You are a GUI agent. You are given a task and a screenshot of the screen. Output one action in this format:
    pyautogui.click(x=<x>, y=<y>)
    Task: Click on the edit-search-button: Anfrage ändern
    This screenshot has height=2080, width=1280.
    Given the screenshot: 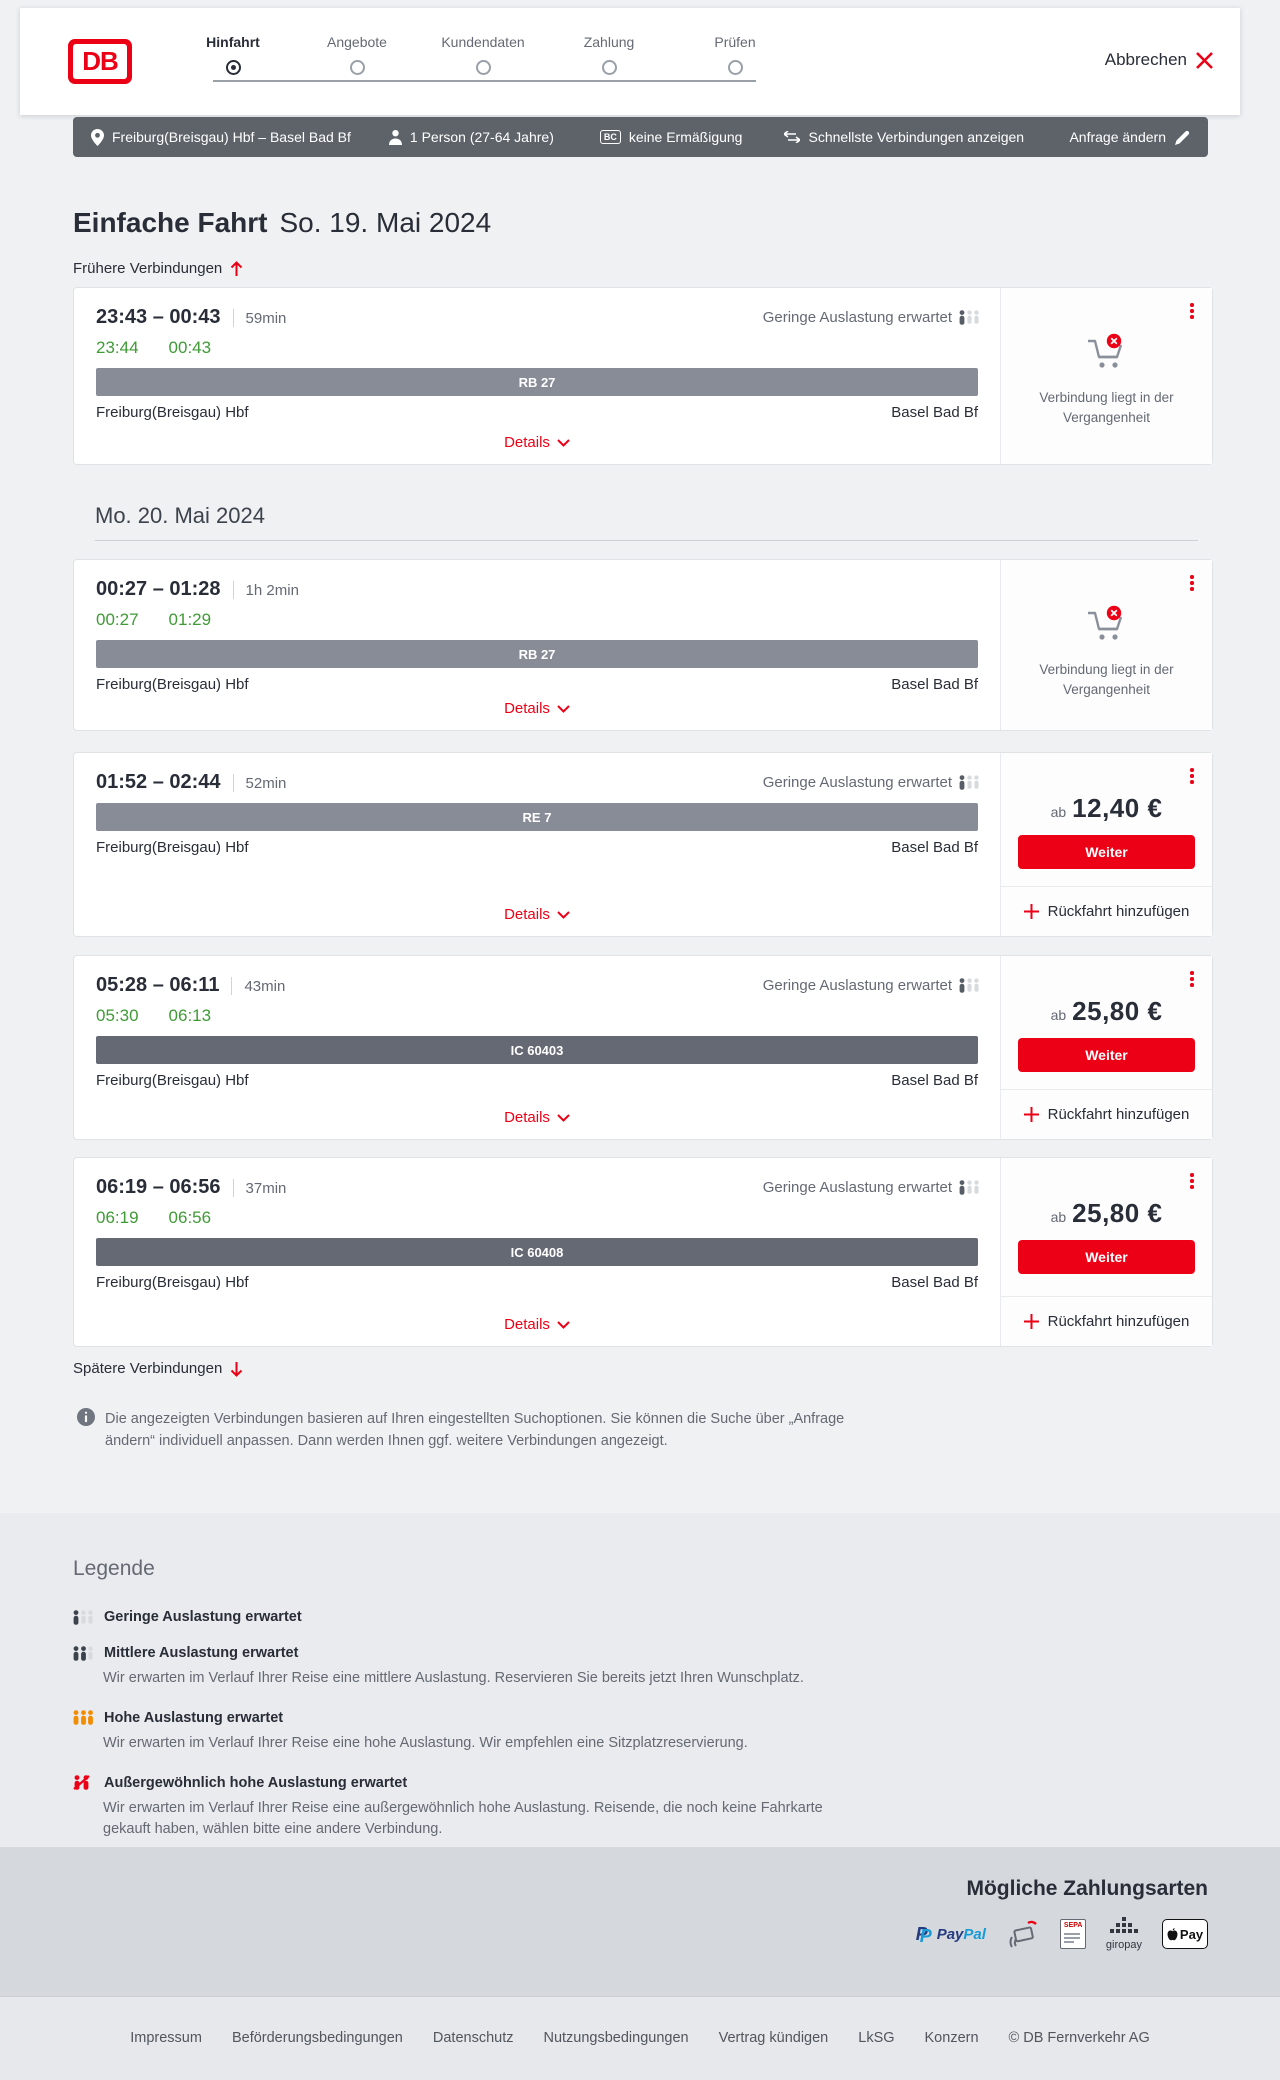 What is the action you would take?
    pyautogui.click(x=1129, y=137)
    